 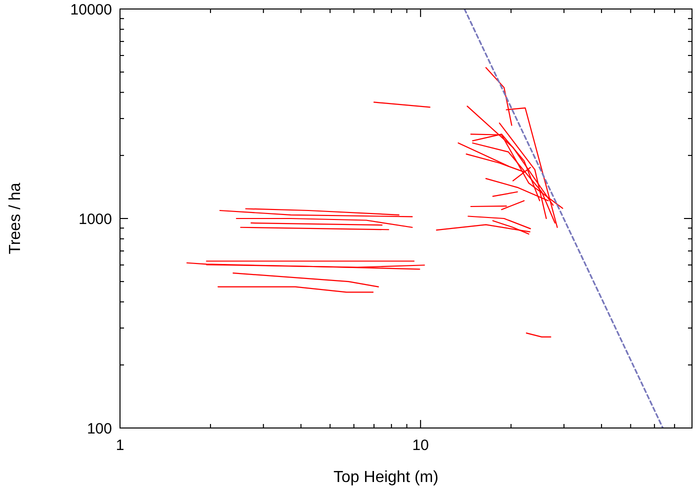 I want to click on y-axis-title: Trees / ha, so click(x=15, y=218).